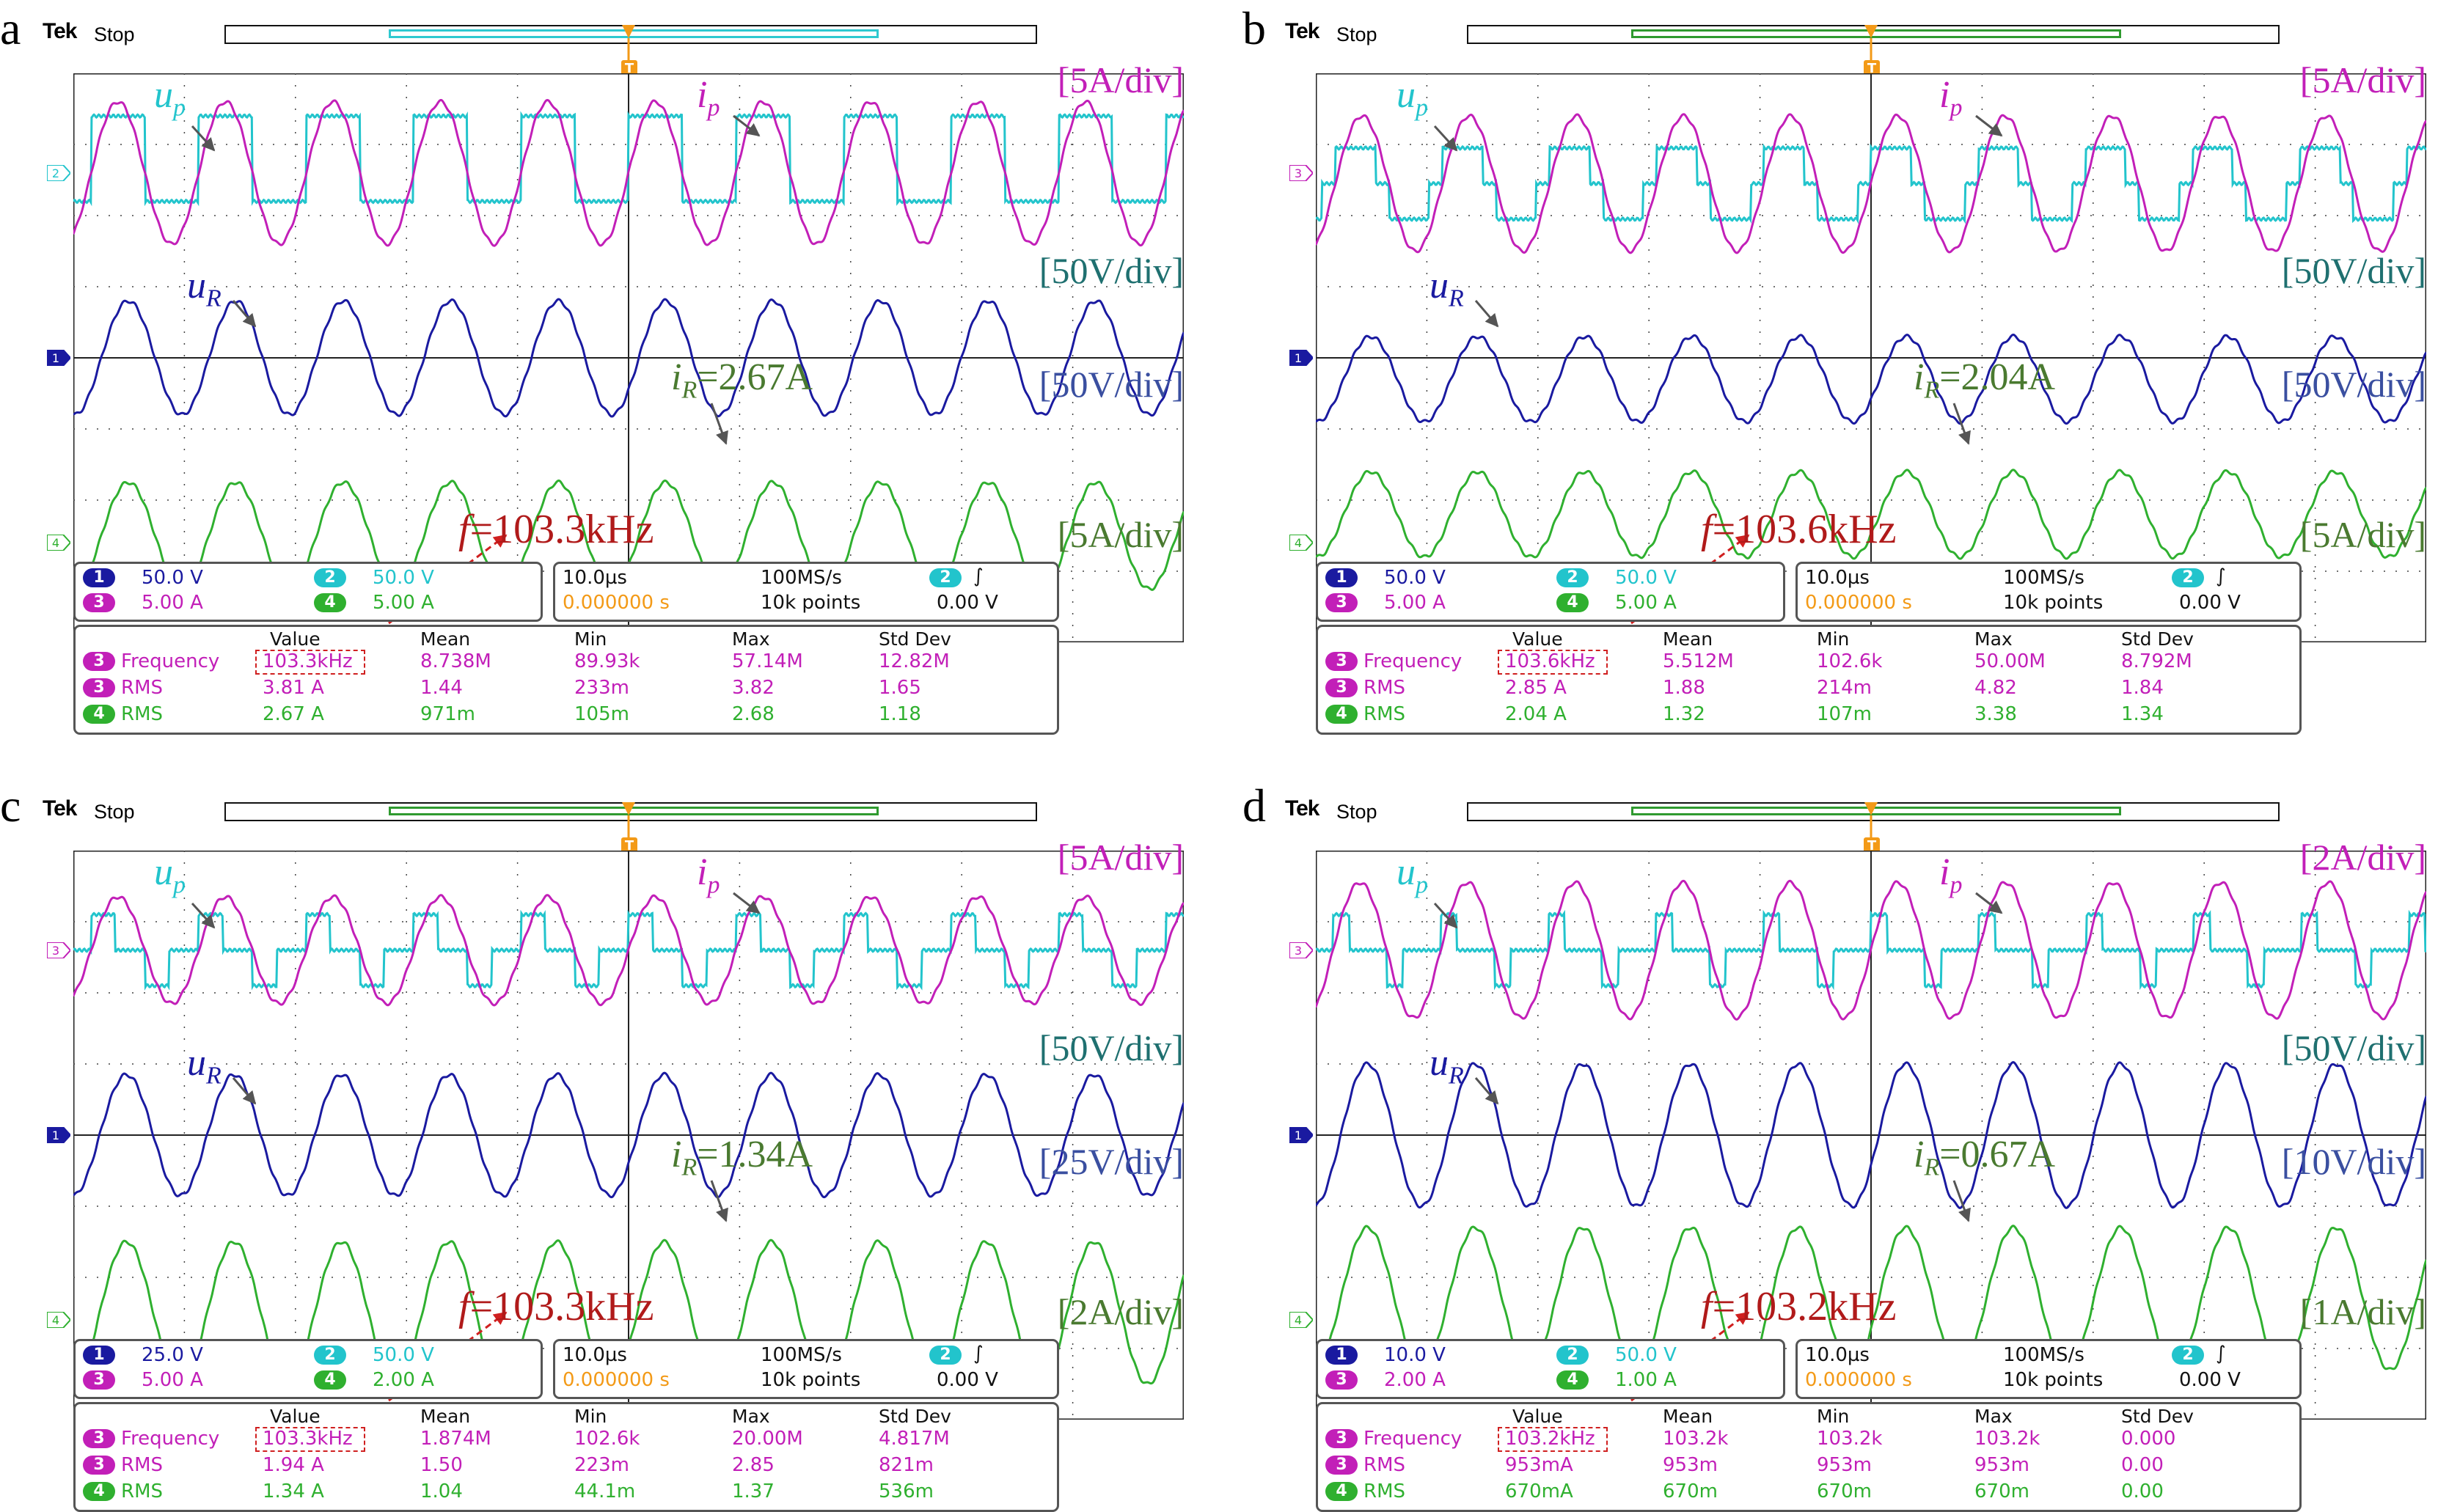  I want to click on panel-label: d, so click(1254, 805).